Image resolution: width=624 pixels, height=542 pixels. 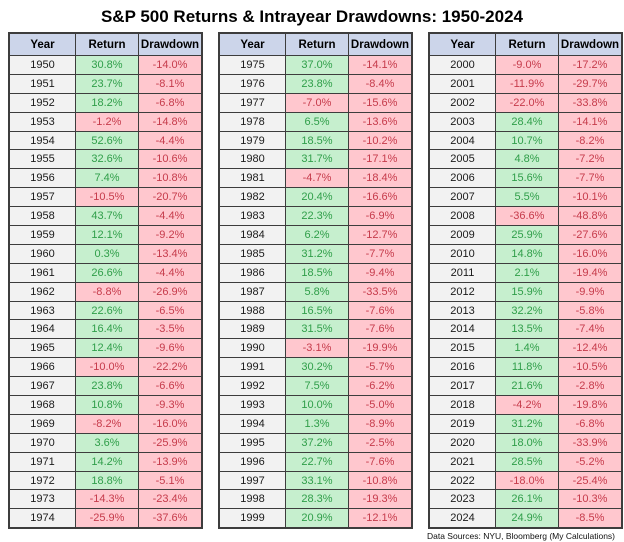 What do you see at coordinates (380, 197) in the screenshot?
I see `drawdown-cell: -16.6%` at bounding box center [380, 197].